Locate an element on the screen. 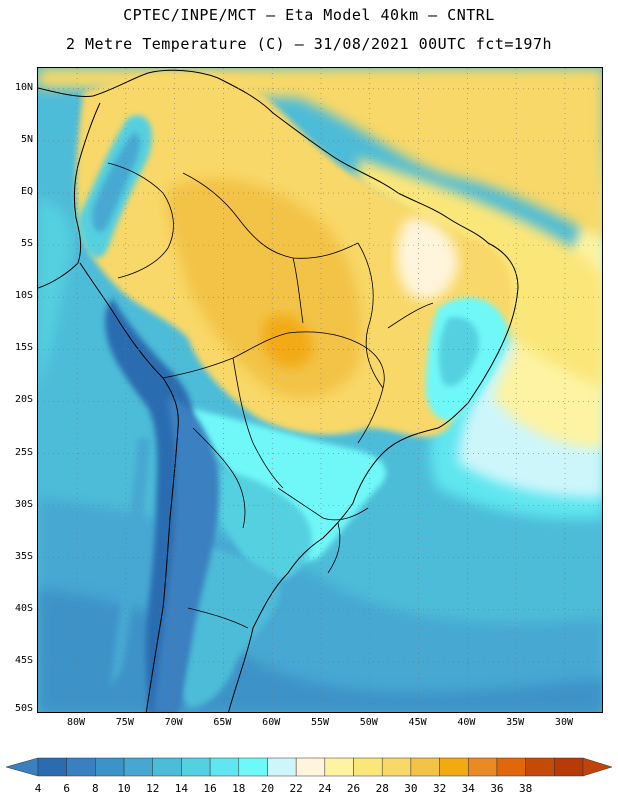 The height and width of the screenshot is (800, 618). lon-label-40w: 40W is located at coordinates (466, 722).